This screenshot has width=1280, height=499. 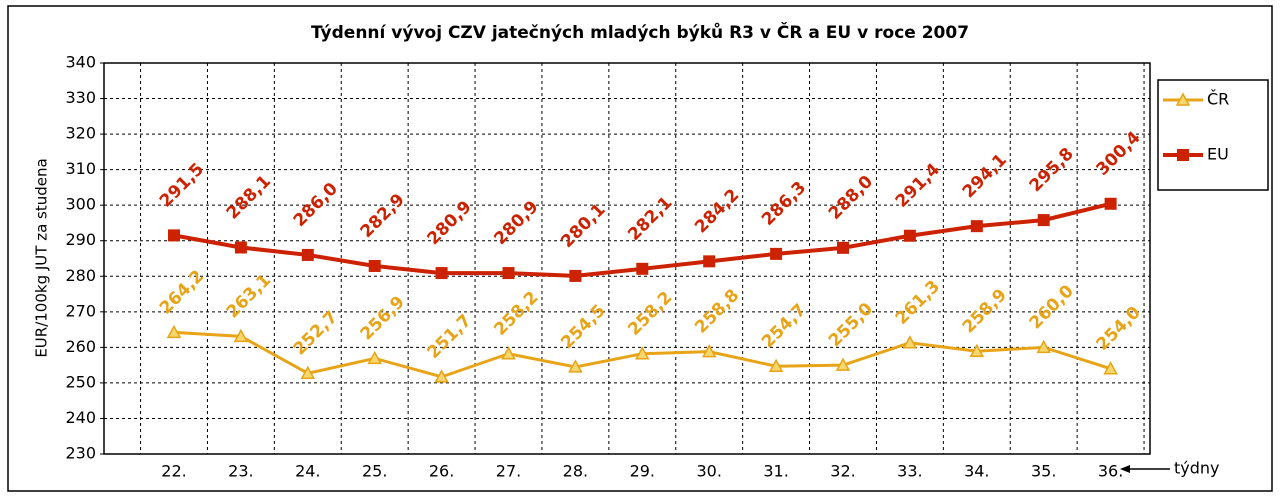 What do you see at coordinates (1213, 135) in the screenshot?
I see `legend-box` at bounding box center [1213, 135].